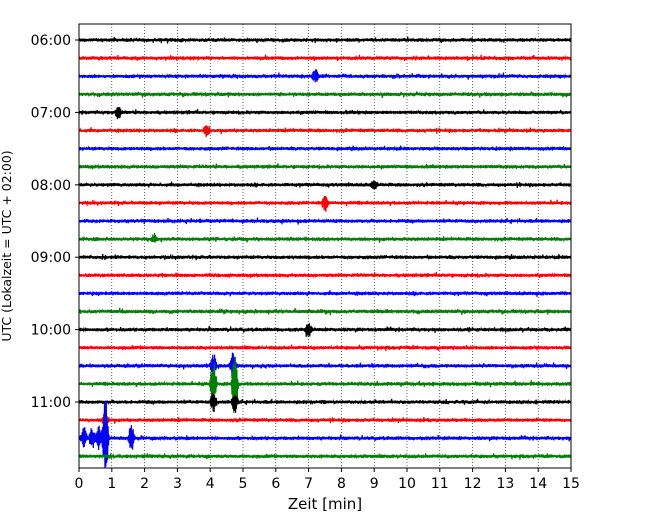  What do you see at coordinates (407, 484) in the screenshot?
I see `x-tick-label: 10` at bounding box center [407, 484].